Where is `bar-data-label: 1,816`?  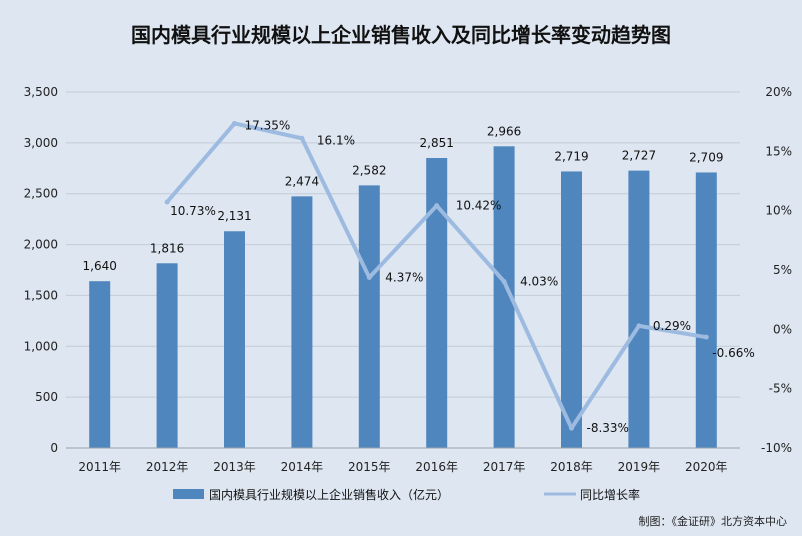
bar-data-label: 1,816 is located at coordinates (167, 248).